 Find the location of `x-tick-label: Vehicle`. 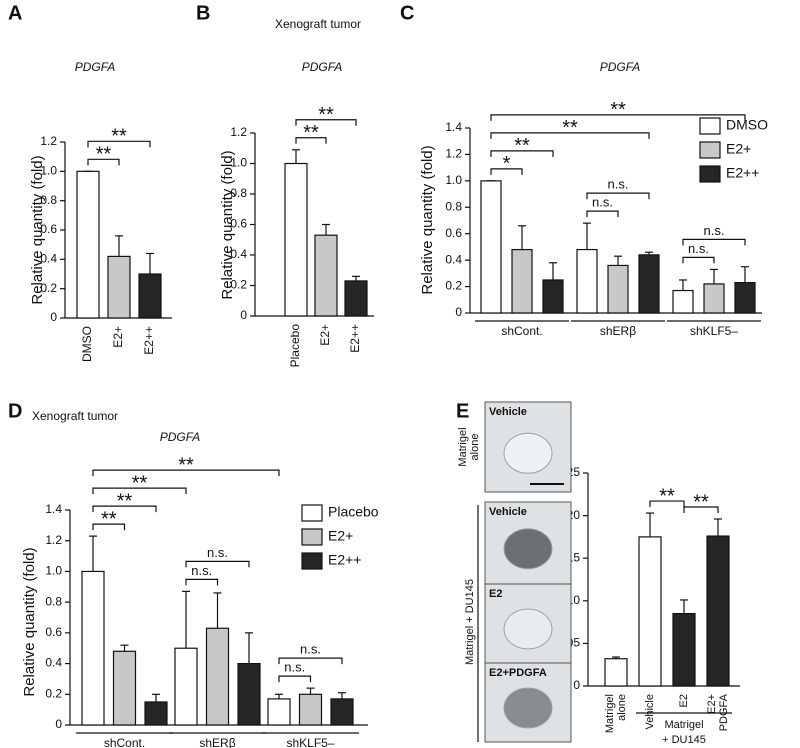

x-tick-label: Vehicle is located at coordinates (650, 711).